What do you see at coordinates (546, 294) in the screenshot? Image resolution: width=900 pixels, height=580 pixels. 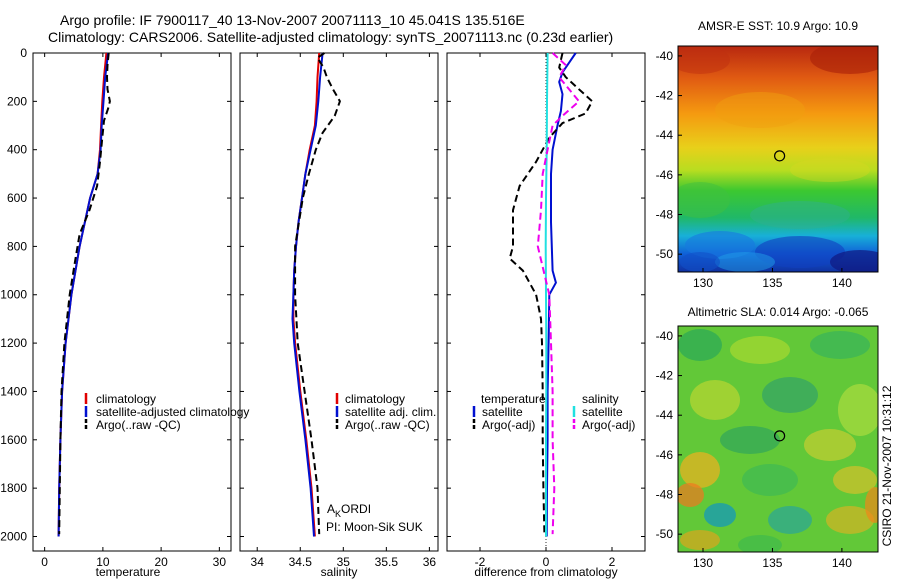 I see `series-salinity-satellite` at bounding box center [546, 294].